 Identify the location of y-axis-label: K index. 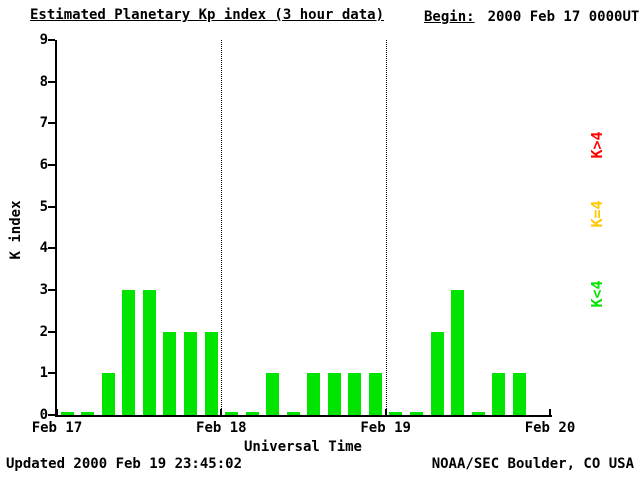
(16, 230).